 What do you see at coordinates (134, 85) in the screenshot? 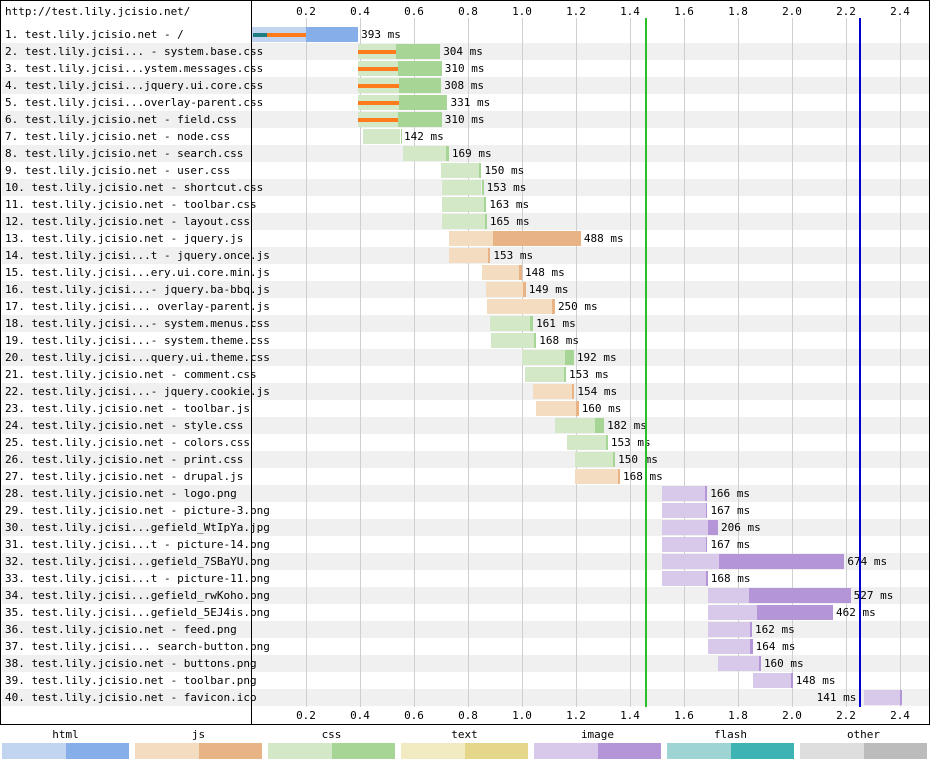
I see `request-label: 4. test.lily.jcisi...jquery.ui.core.css` at bounding box center [134, 85].